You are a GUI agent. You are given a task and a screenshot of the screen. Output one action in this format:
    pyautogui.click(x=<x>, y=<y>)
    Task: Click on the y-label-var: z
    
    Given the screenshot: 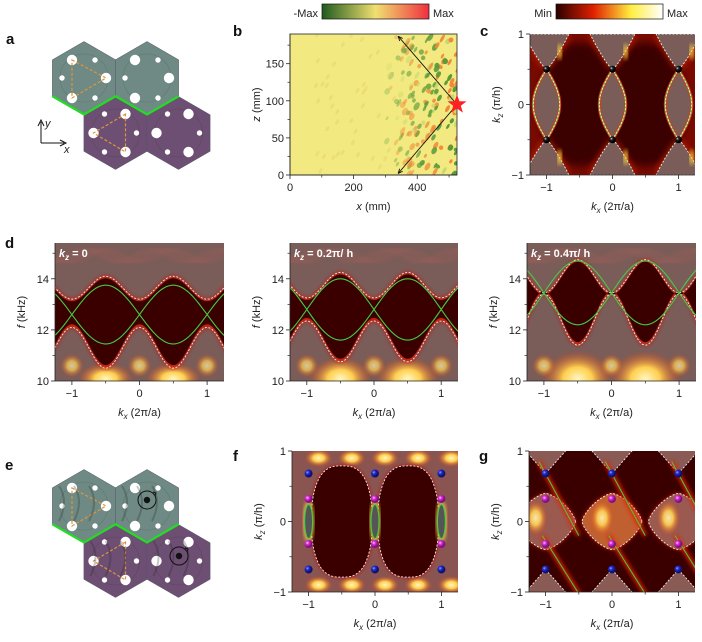 What is the action you would take?
    pyautogui.click(x=257, y=119)
    